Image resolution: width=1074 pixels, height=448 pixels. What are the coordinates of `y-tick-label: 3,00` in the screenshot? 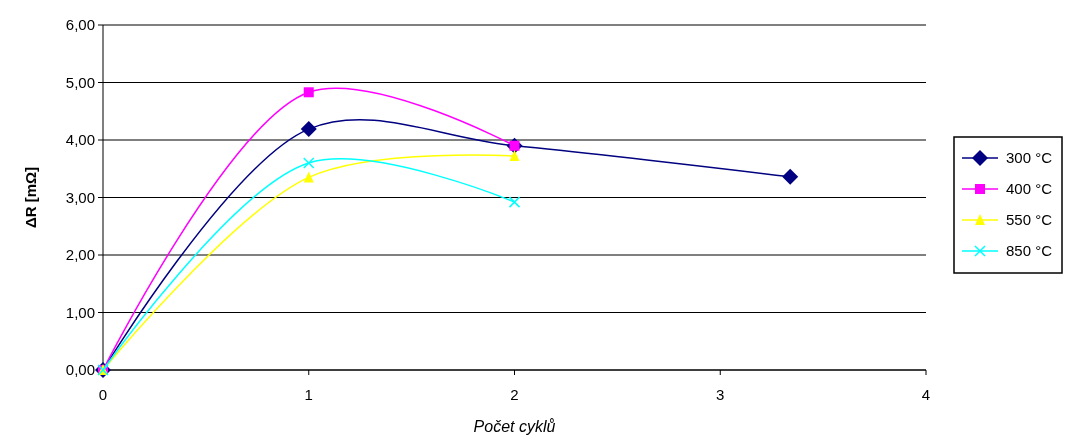 It's located at (80, 197).